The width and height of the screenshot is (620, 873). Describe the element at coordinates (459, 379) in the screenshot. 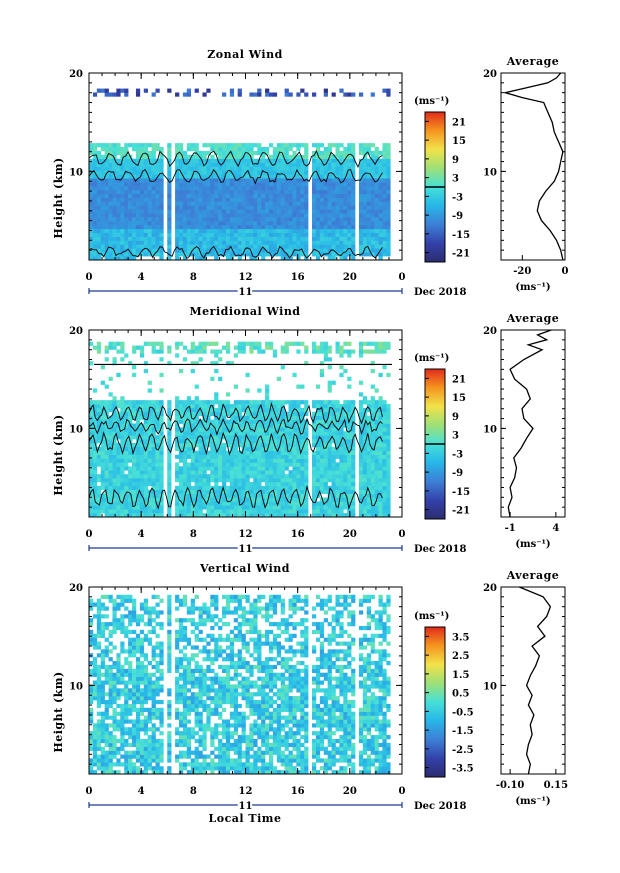

I see `colorbar-tick-label: 21` at that location.